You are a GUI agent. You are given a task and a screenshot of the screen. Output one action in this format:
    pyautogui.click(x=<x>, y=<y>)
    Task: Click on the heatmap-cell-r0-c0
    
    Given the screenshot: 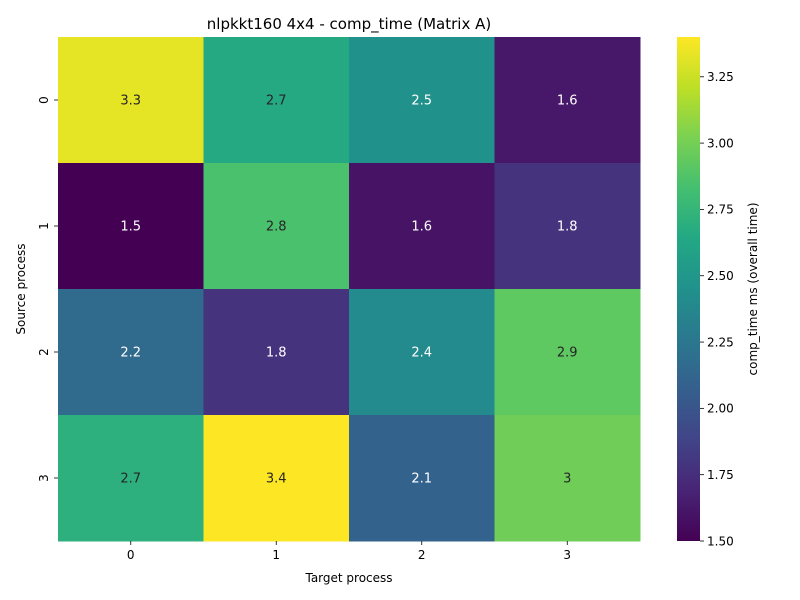 What is the action you would take?
    pyautogui.click(x=131, y=100)
    